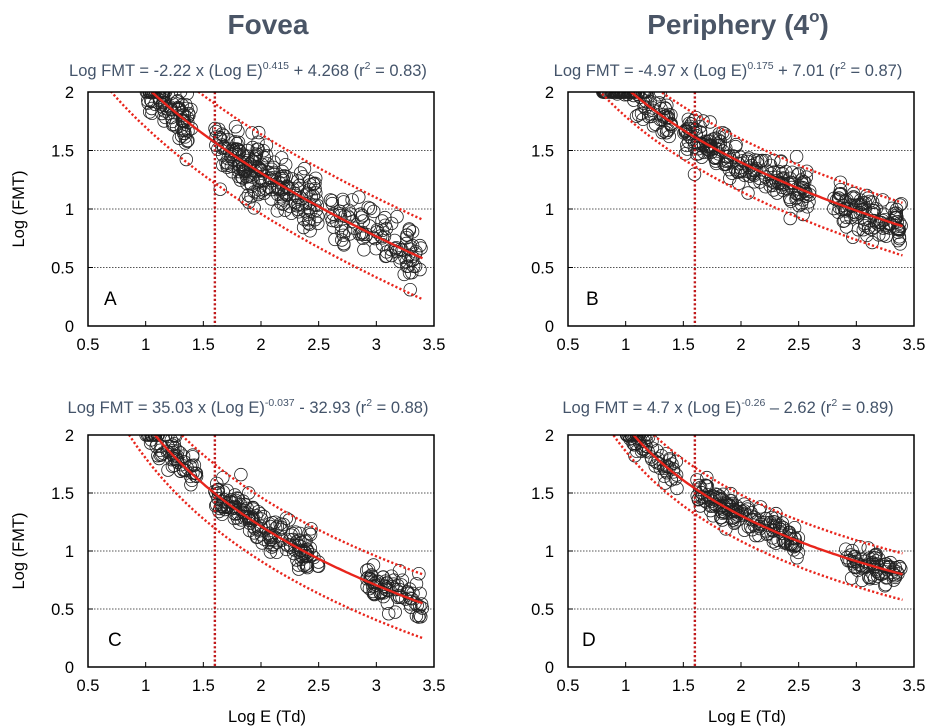 This screenshot has height=727, width=941. Describe the element at coordinates (62, 269) in the screenshot. I see `y-tick-label: 0.5` at that location.